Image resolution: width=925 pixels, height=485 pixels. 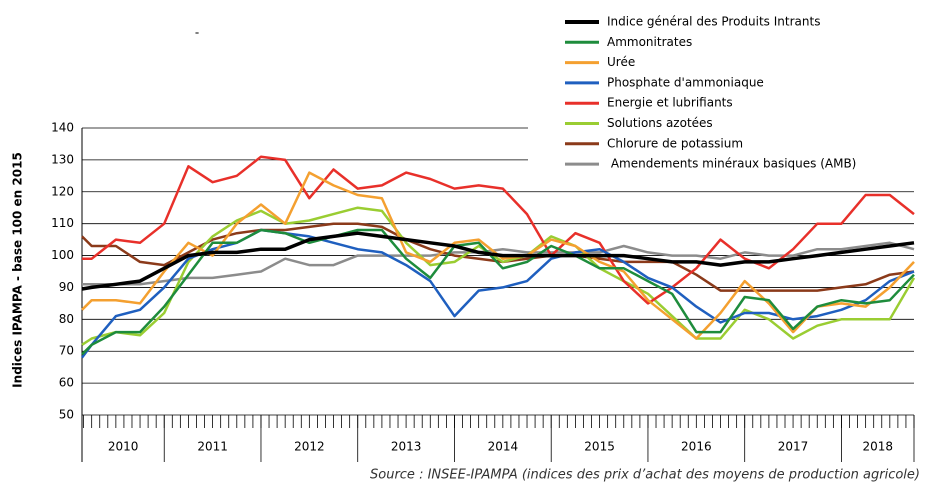 What do you see at coordinates (197, 33) in the screenshot?
I see `chart-subtitle: -` at bounding box center [197, 33].